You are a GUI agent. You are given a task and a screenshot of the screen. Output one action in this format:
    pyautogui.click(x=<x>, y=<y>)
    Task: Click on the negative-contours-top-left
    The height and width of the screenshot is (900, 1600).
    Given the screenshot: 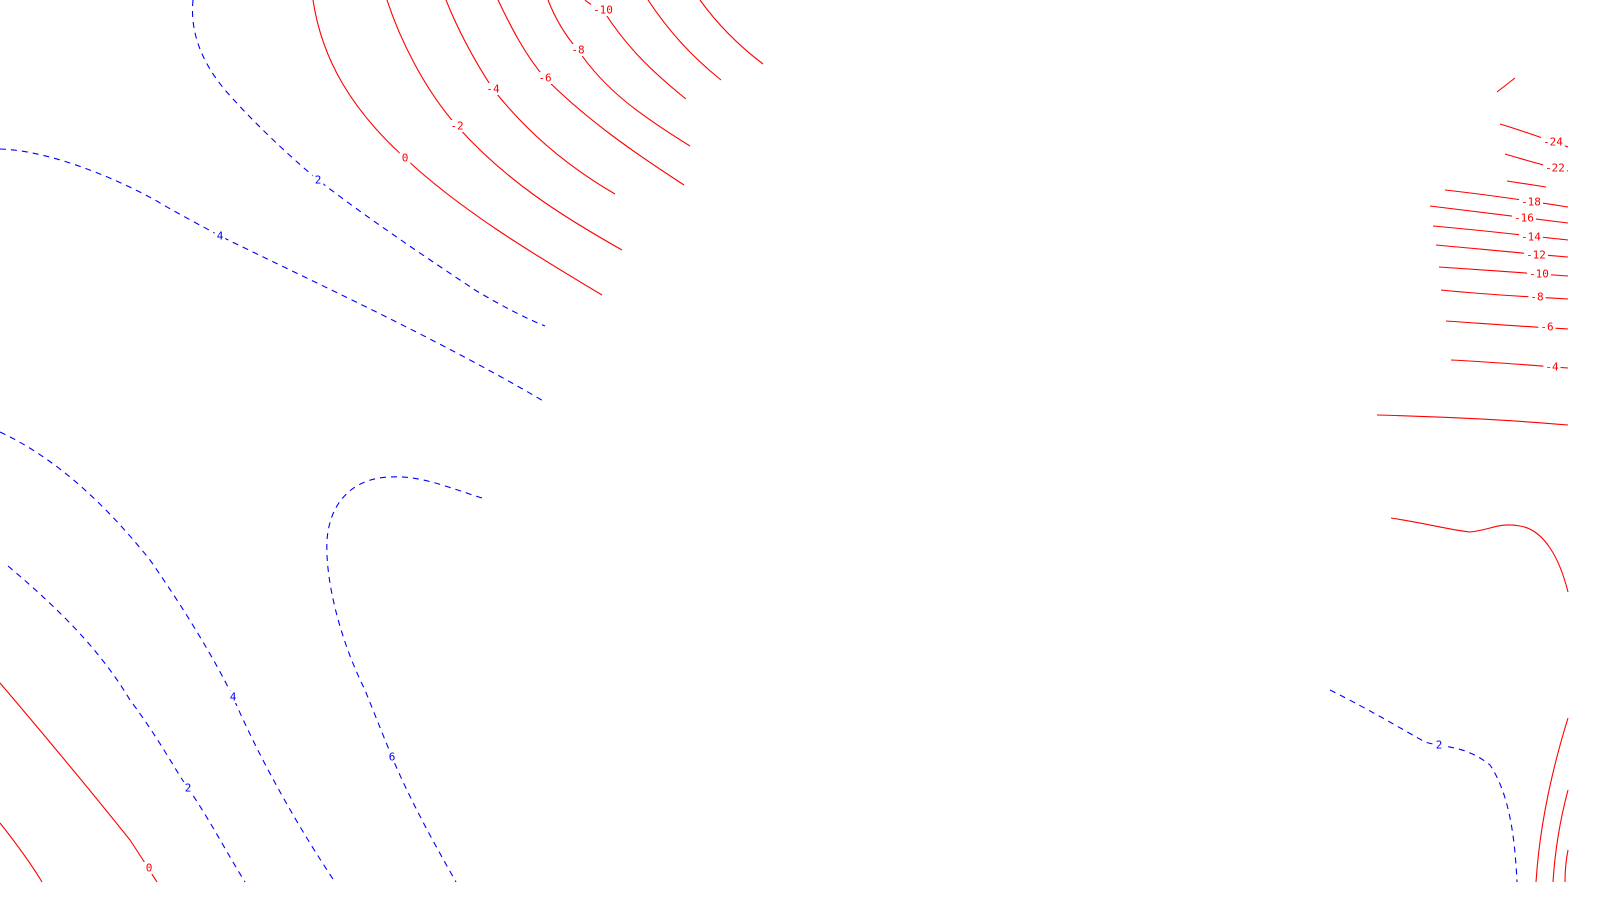 What is the action you would take?
    pyautogui.click(x=538, y=148)
    